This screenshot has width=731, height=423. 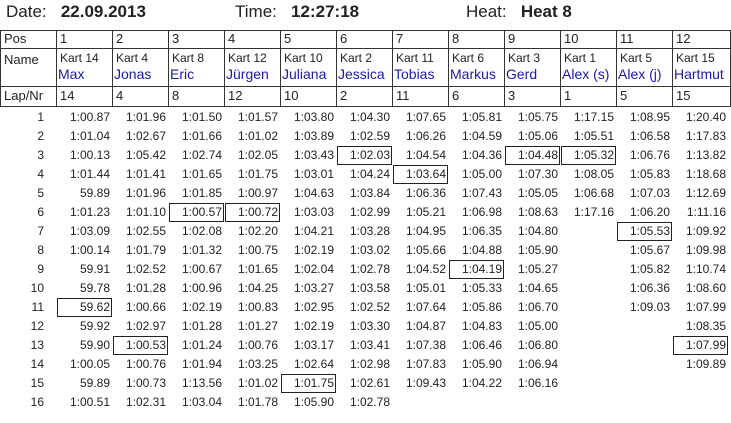 I want to click on lap-time: 1:05.81, so click(x=481, y=117).